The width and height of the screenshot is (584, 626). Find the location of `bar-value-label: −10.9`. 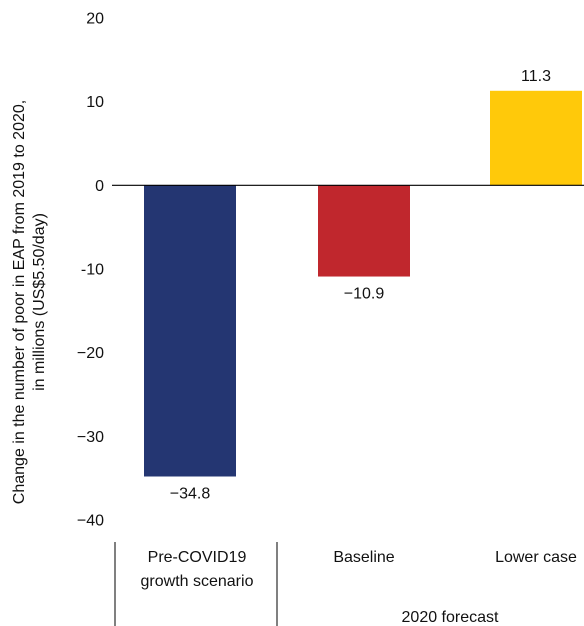

bar-value-label: −10.9 is located at coordinates (364, 294).